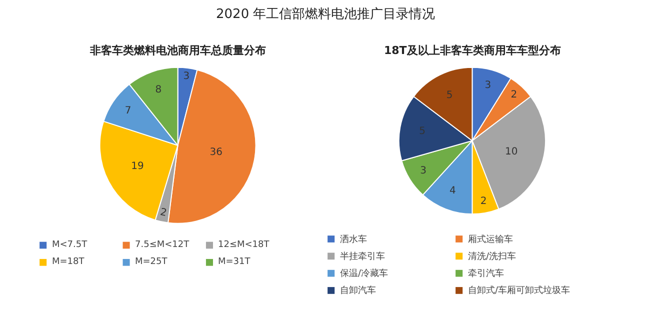  I want to click on legend-label: 厢式运输车, so click(490, 239).